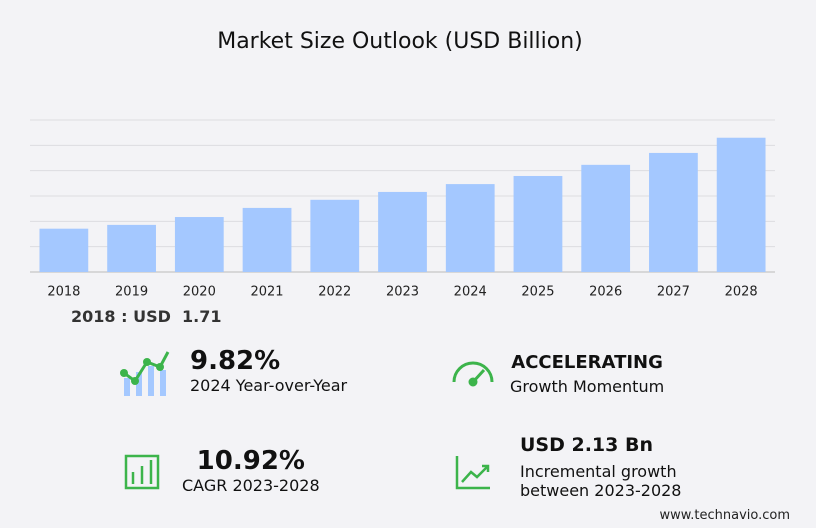 The width and height of the screenshot is (816, 528). What do you see at coordinates (269, 385) in the screenshot?
I see `kpi-label: 2024 Year-over-Year` at bounding box center [269, 385].